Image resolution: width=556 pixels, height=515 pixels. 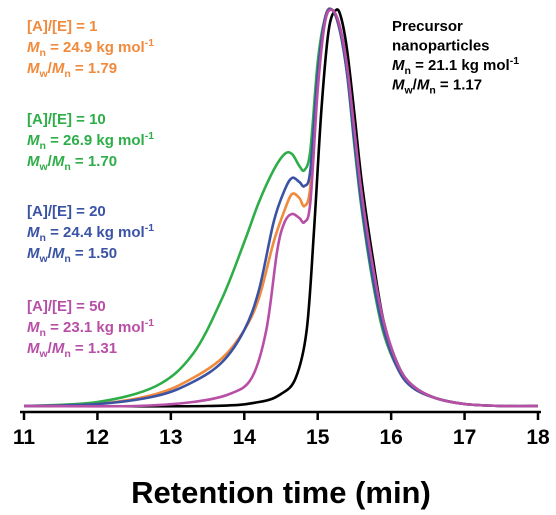 What do you see at coordinates (95, 232) in the screenshot?
I see `annotation-text-part: = 24.4 kg mol` at bounding box center [95, 232].